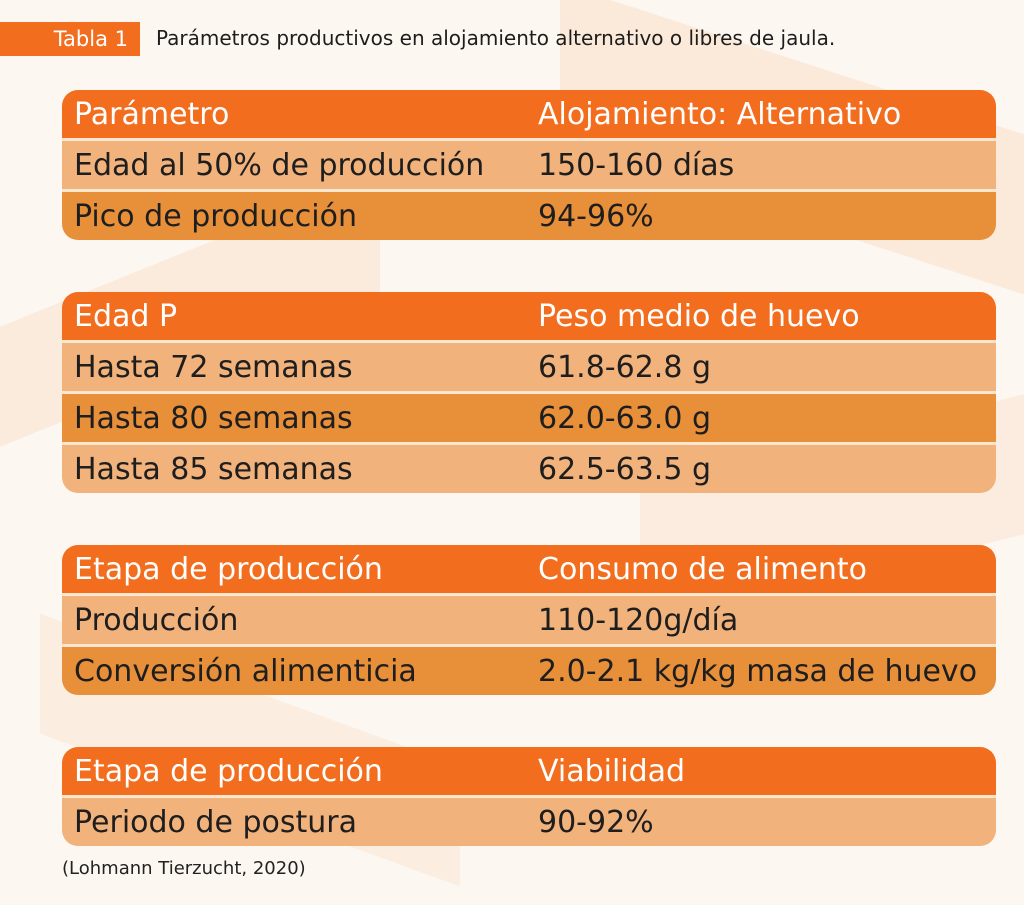 This screenshot has width=1024, height=905. Describe the element at coordinates (70, 39) in the screenshot. I see `table-label: Tabla 1` at that location.